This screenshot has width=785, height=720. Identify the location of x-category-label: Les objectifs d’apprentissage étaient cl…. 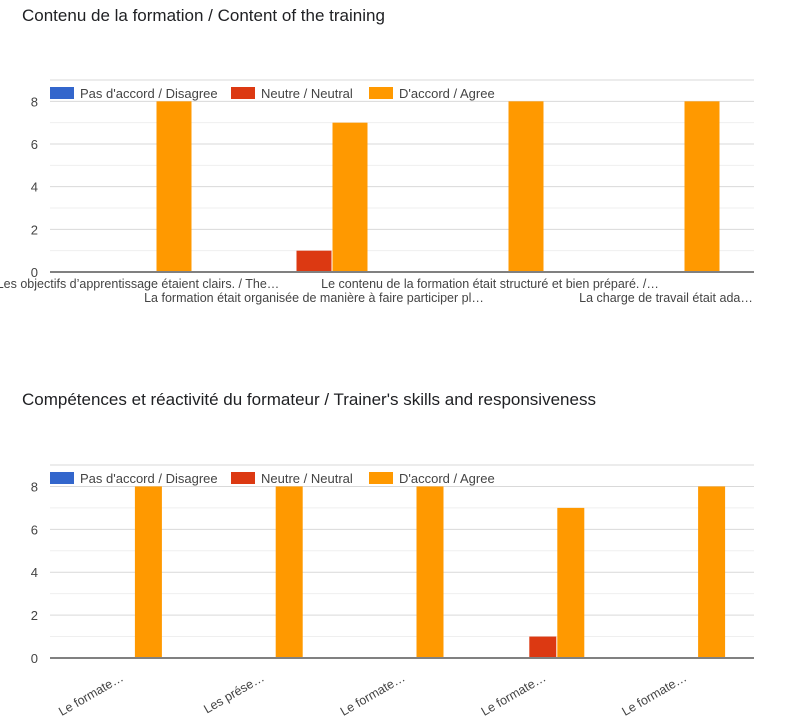
(139, 284).